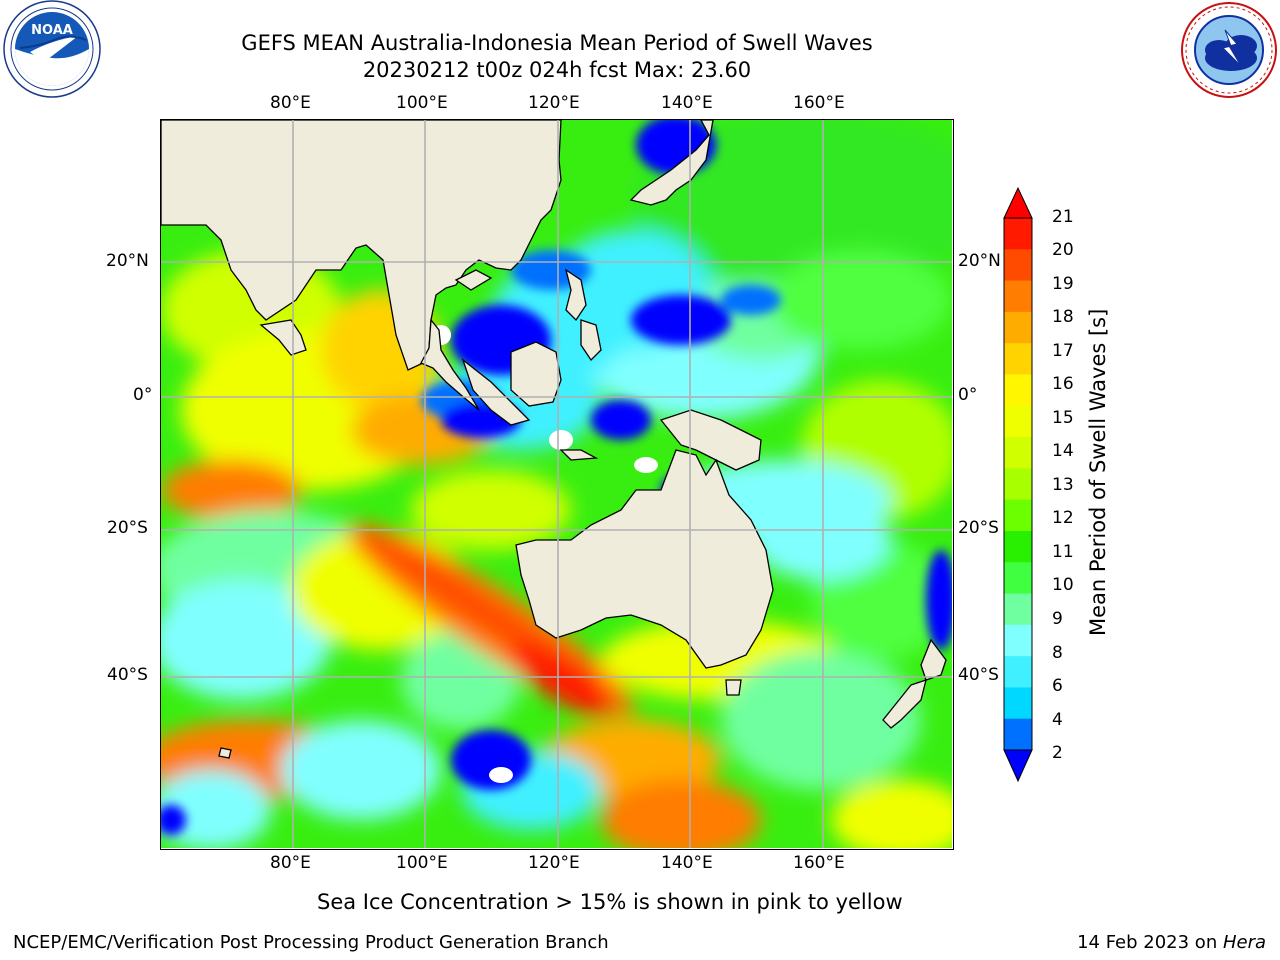  I want to click on footer-date: 14 Feb 2023 on Hera, so click(1171, 942).